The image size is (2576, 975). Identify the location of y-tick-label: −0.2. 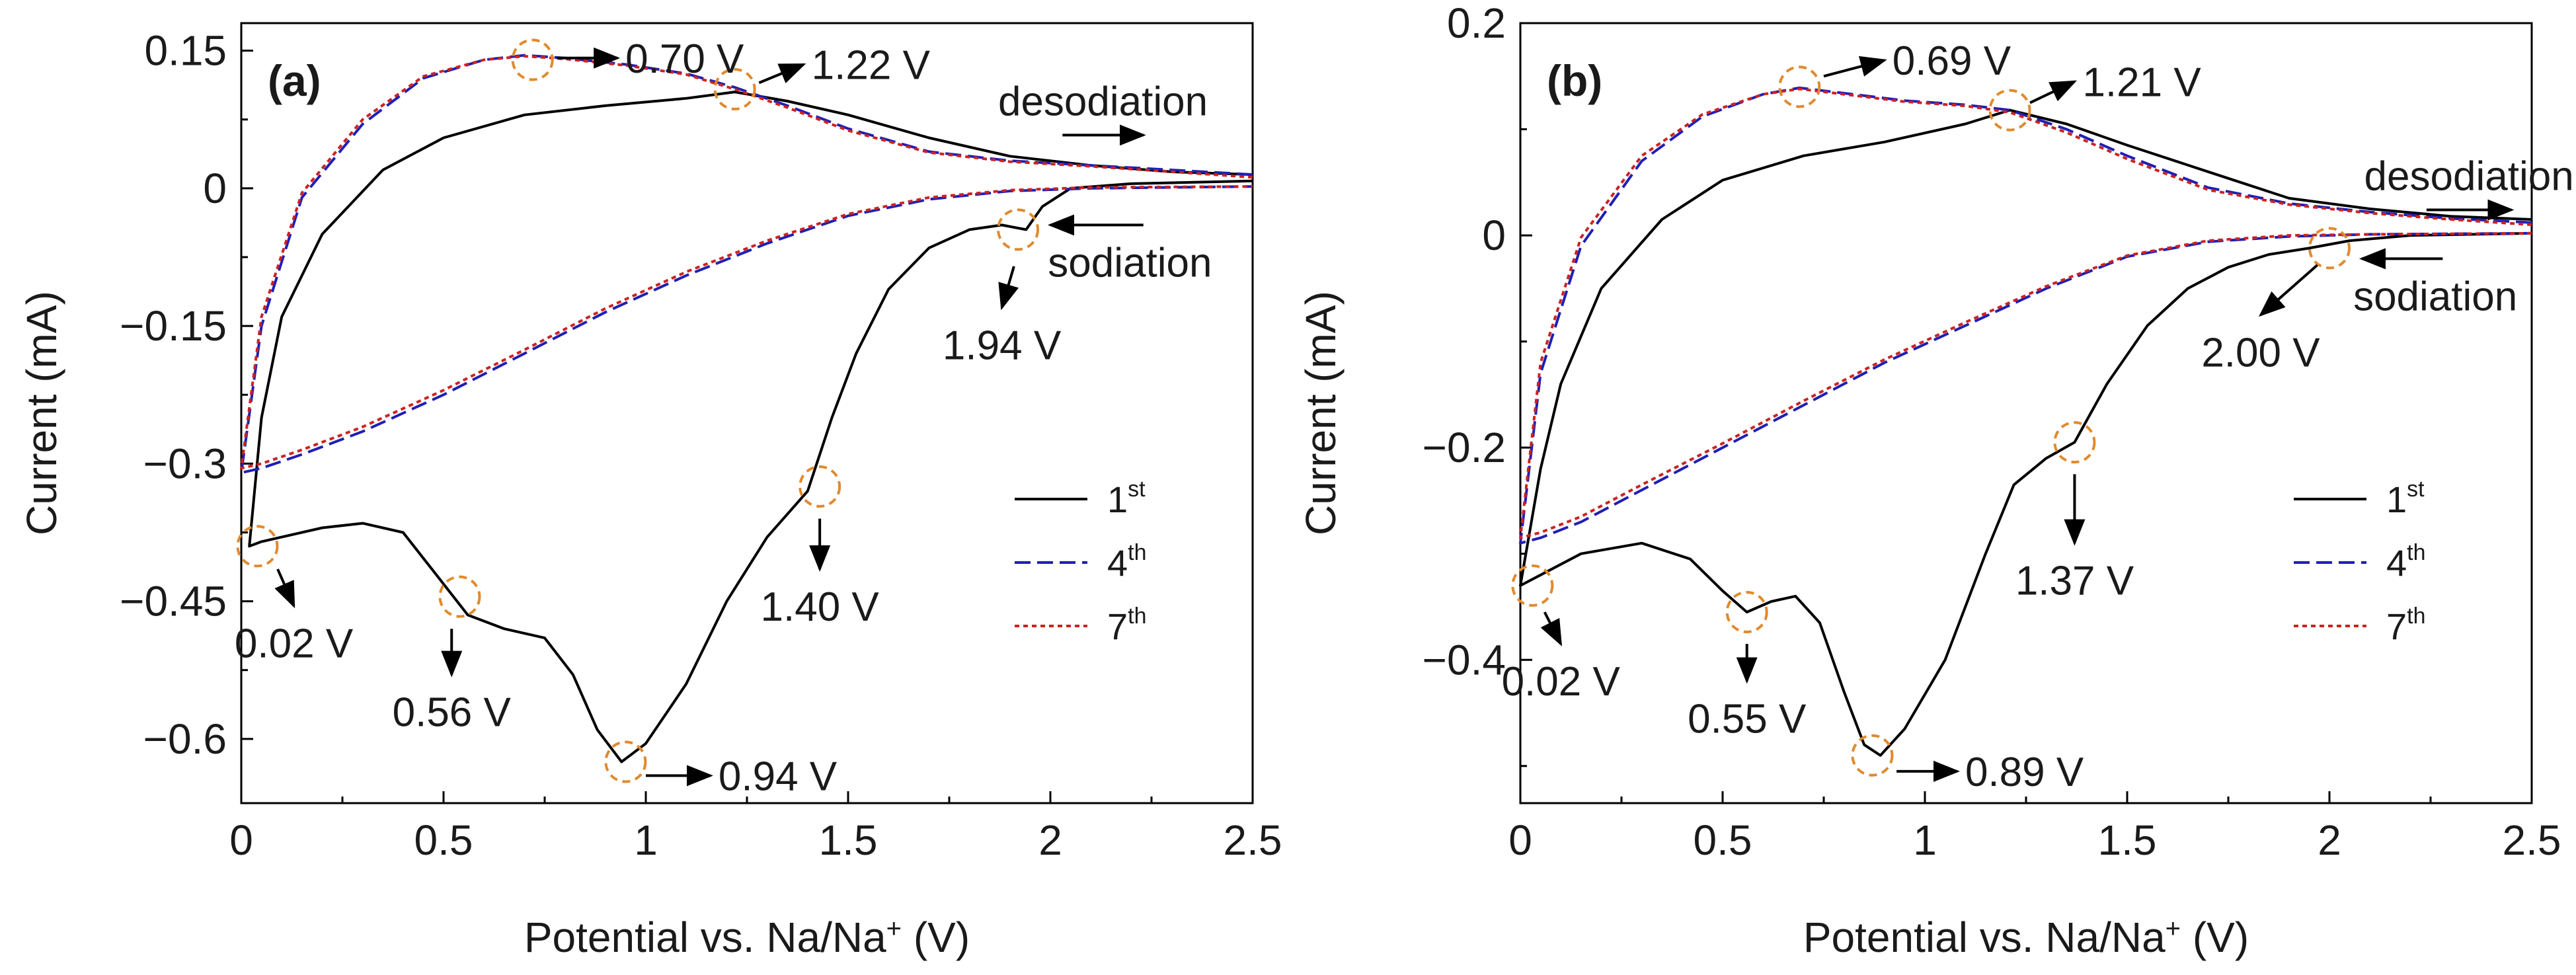
(1464, 447).